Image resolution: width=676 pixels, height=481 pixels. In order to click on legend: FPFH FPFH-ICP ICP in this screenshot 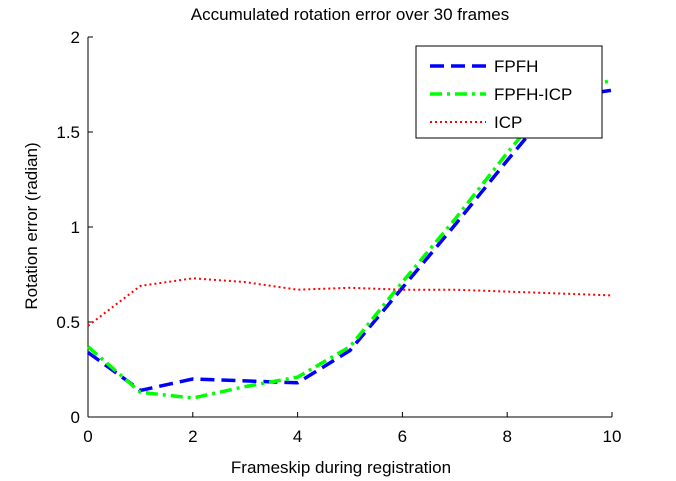, I will do `click(509, 92)`.